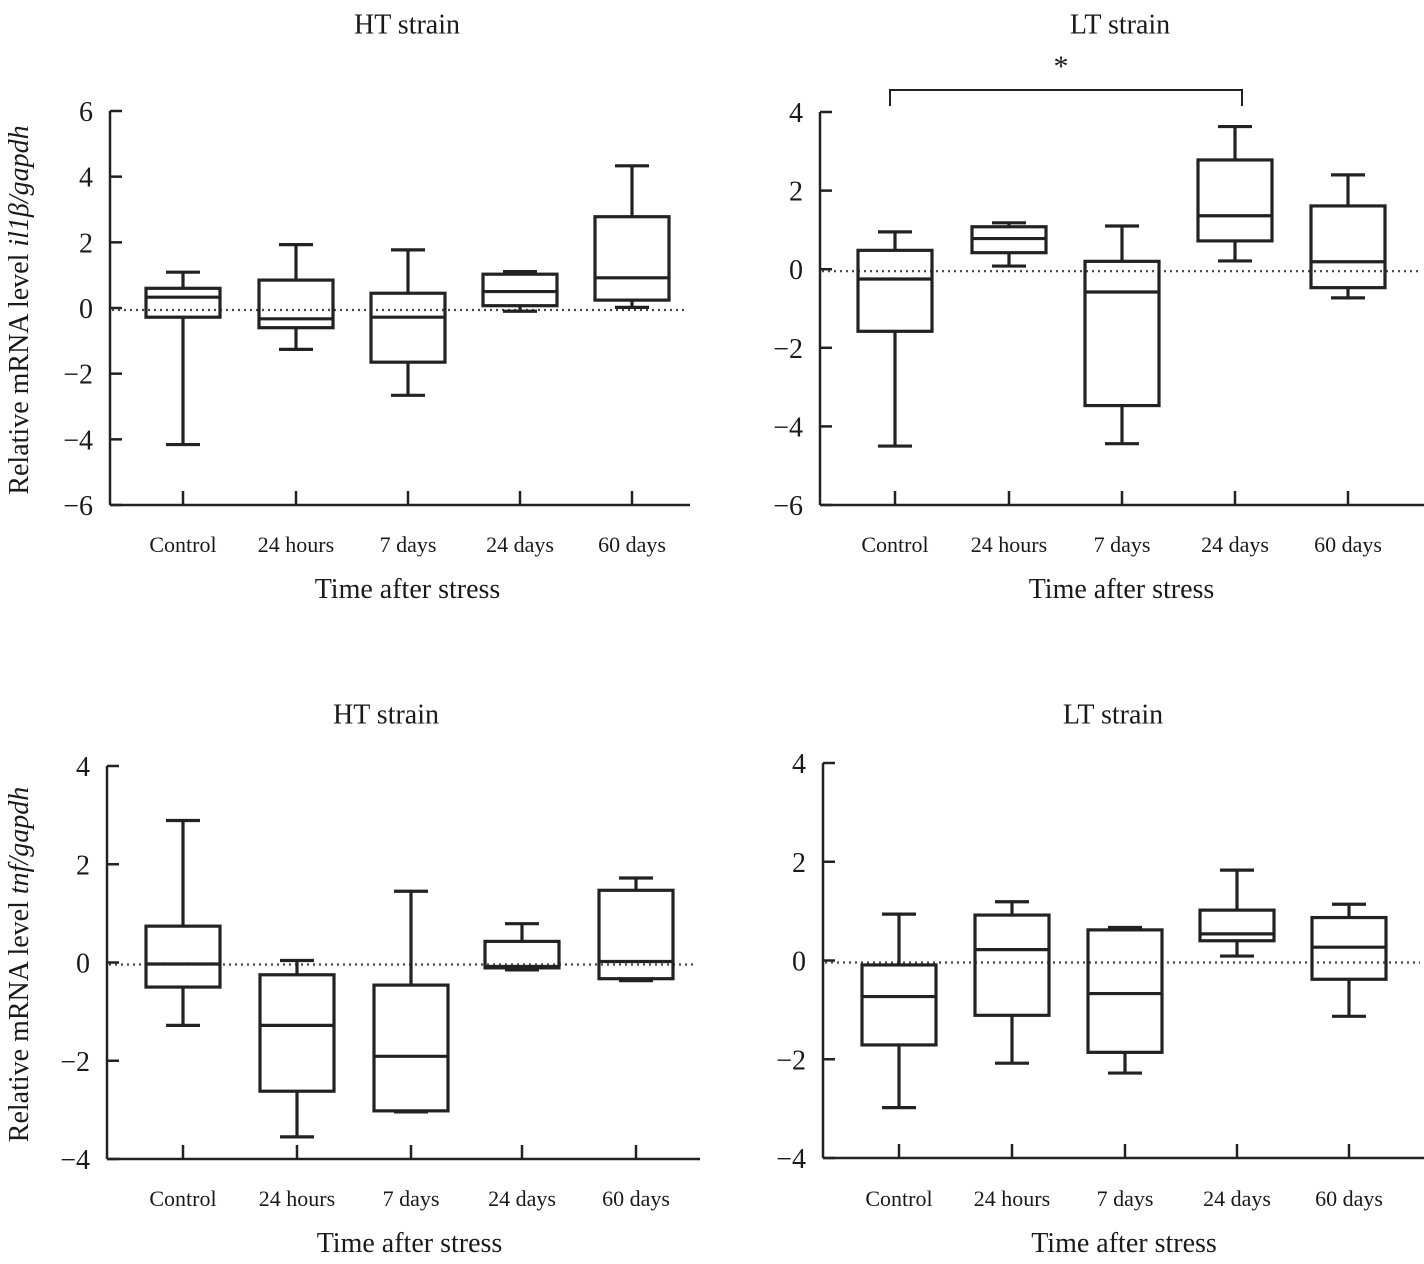  I want to click on y-axis-label-gene: tnf/gapdh, so click(19, 840).